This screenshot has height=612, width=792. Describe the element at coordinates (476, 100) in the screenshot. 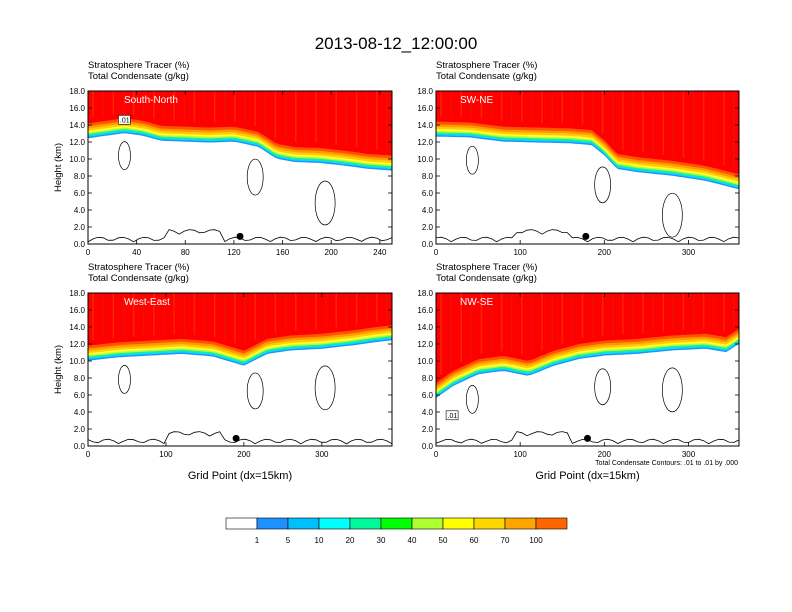

I see `panel-name: SW-NE` at that location.